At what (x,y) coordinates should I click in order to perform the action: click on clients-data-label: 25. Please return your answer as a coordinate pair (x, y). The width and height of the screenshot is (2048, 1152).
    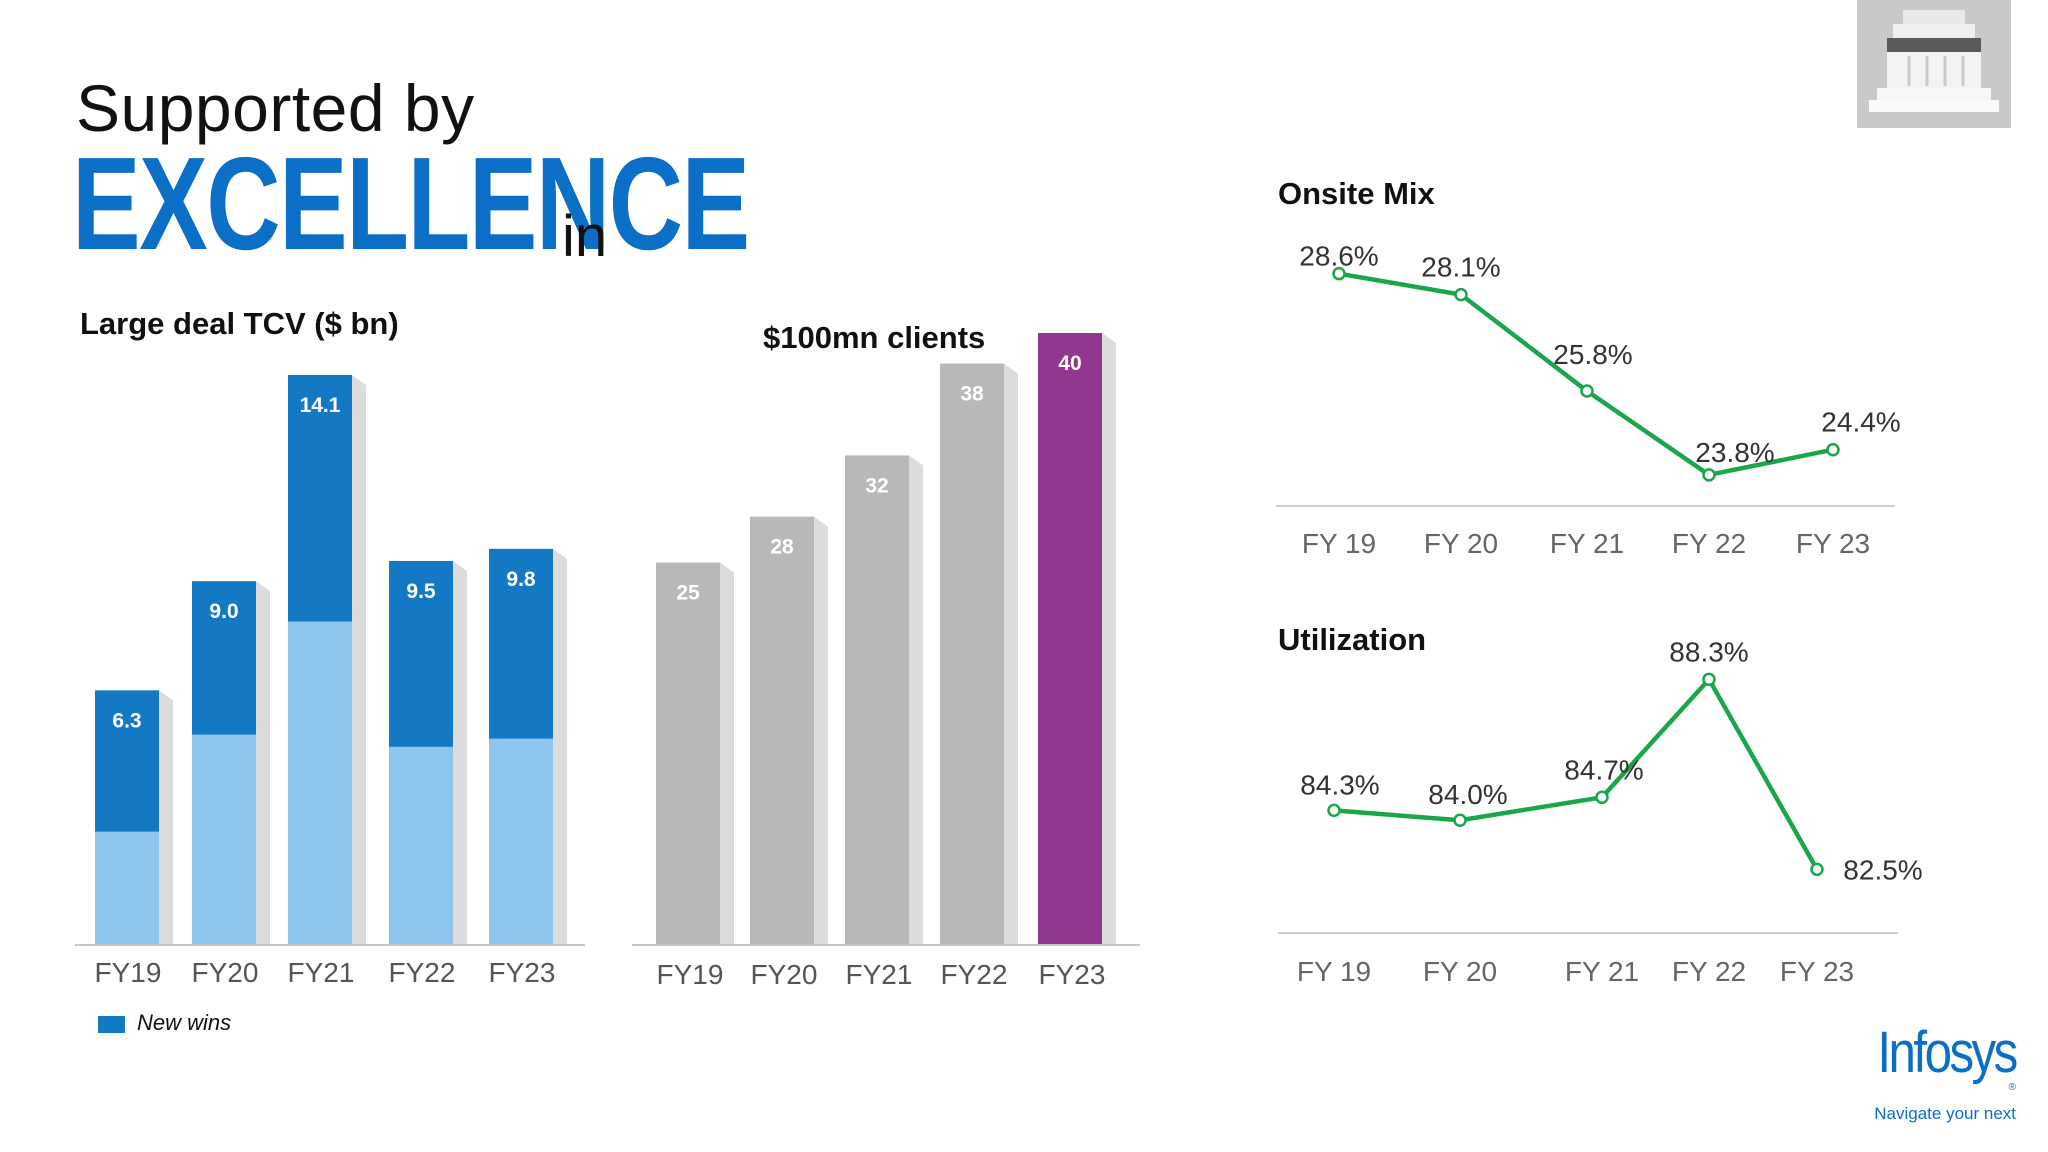
    Looking at the image, I should click on (688, 593).